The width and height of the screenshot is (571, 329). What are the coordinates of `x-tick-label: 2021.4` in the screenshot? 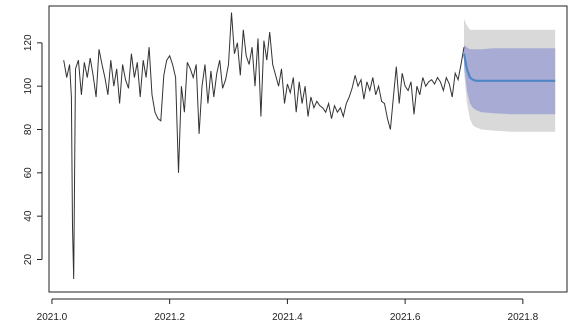 It's located at (287, 317).